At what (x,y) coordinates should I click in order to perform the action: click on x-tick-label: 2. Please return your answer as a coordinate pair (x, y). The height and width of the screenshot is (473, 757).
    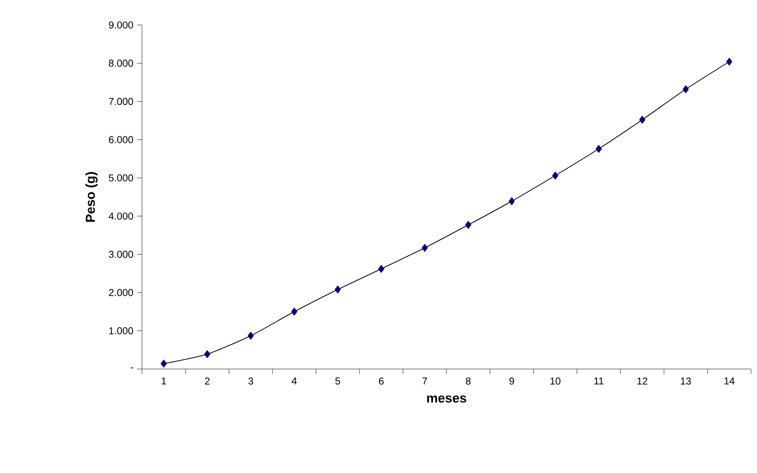
    Looking at the image, I should click on (207, 381).